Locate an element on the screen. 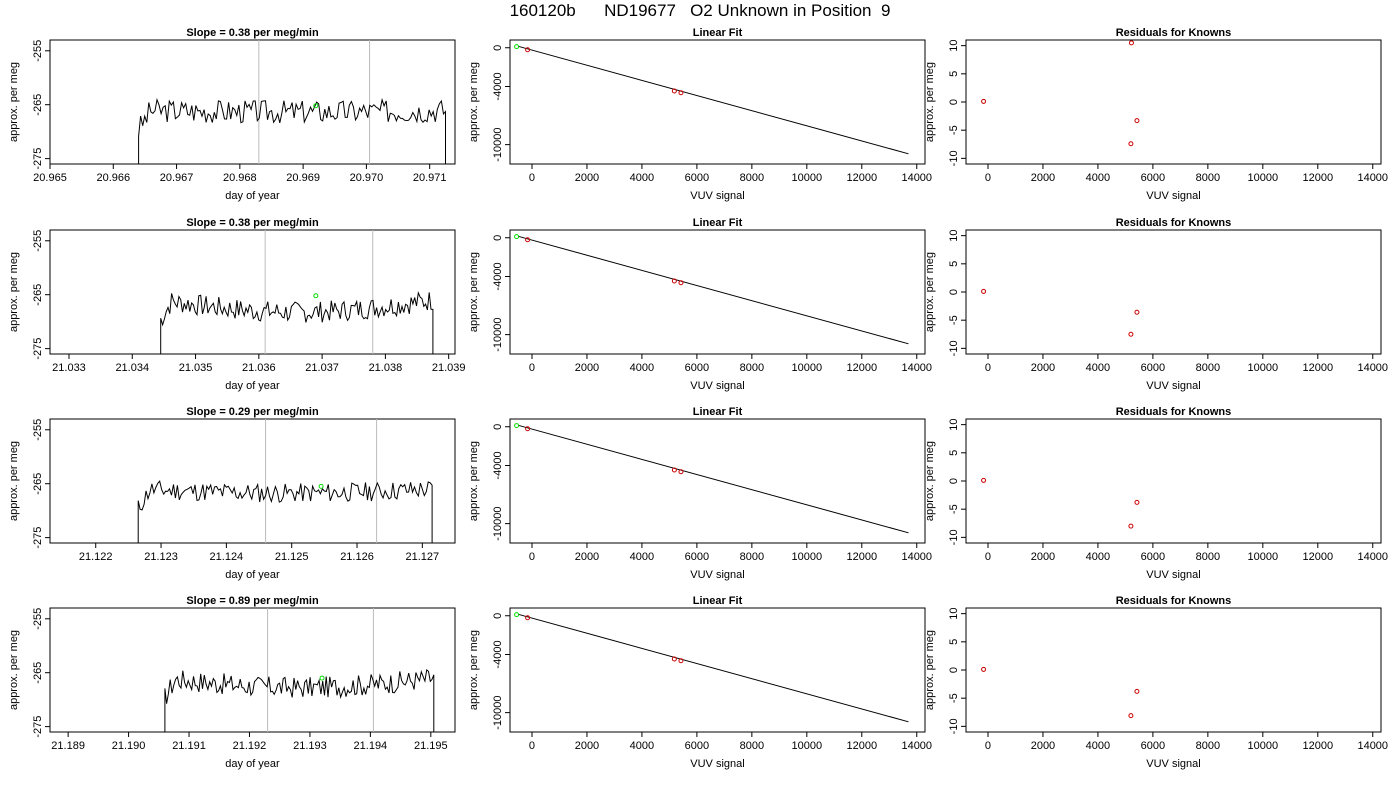 The height and width of the screenshot is (800, 1400). x-axis-label: VUV signal is located at coordinates (717, 196).